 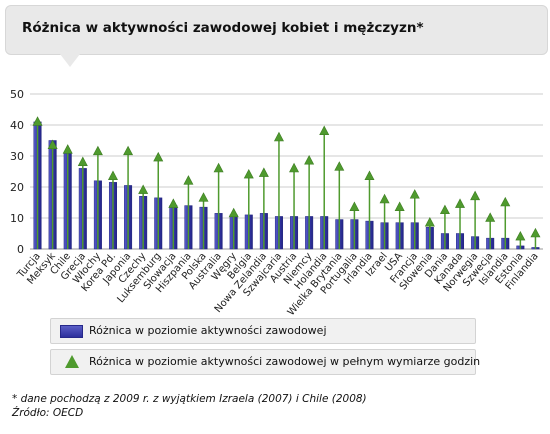 What do you see at coordinates (17, 187) in the screenshot?
I see `y-tick-label: 20` at bounding box center [17, 187].